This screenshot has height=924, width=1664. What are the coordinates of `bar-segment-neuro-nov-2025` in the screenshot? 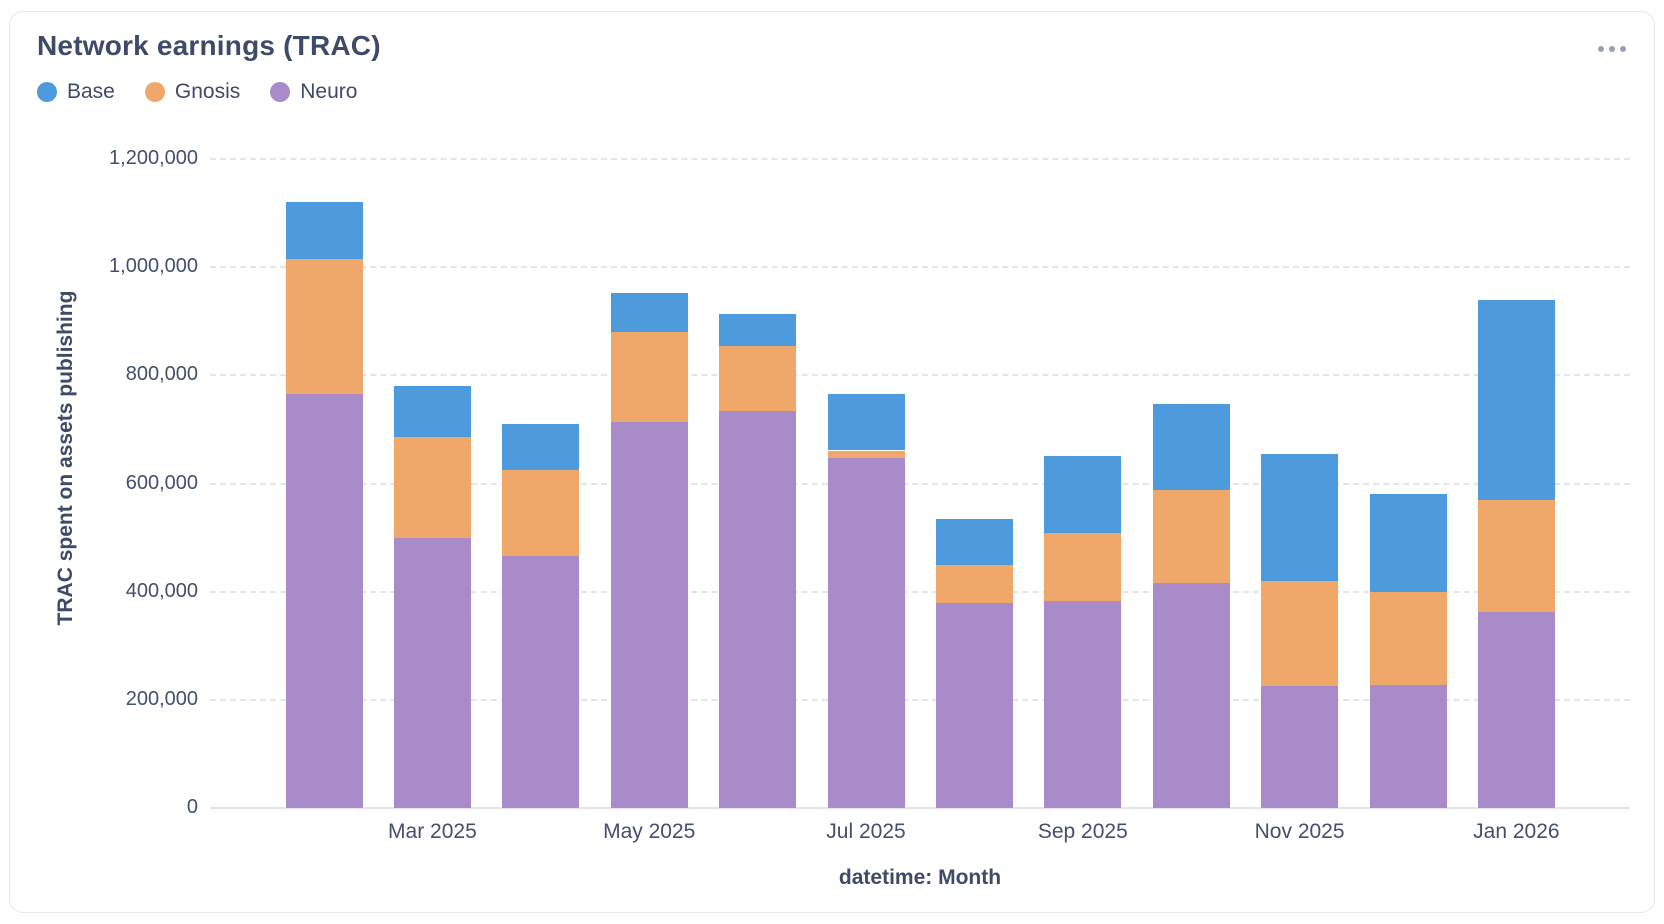 It's located at (1300, 746).